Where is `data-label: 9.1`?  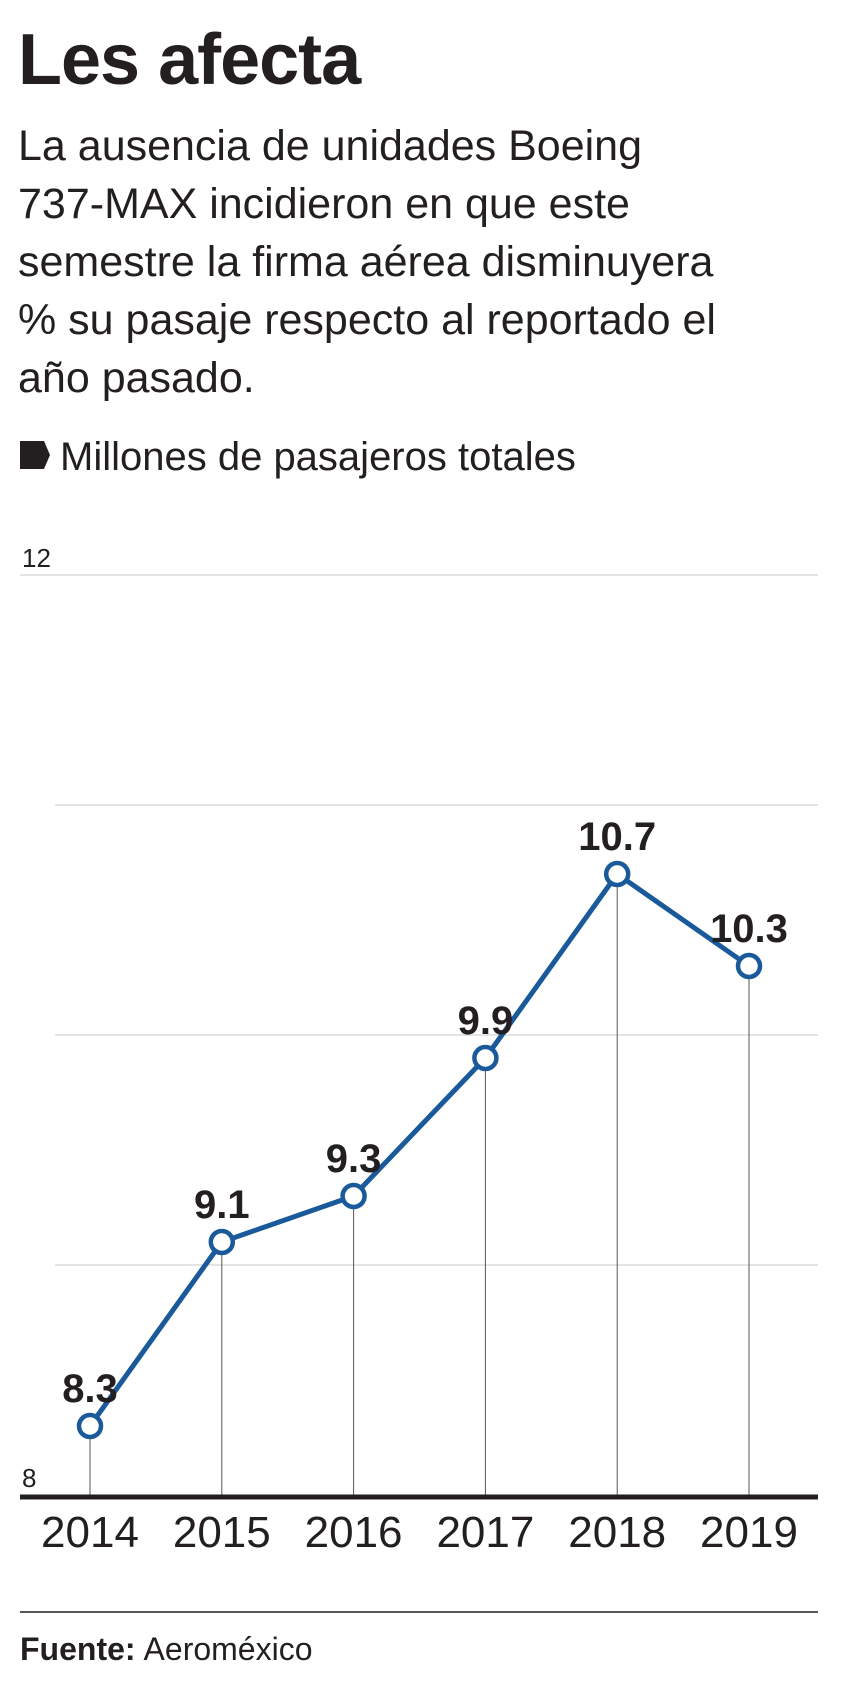
data-label: 9.1 is located at coordinates (222, 1205).